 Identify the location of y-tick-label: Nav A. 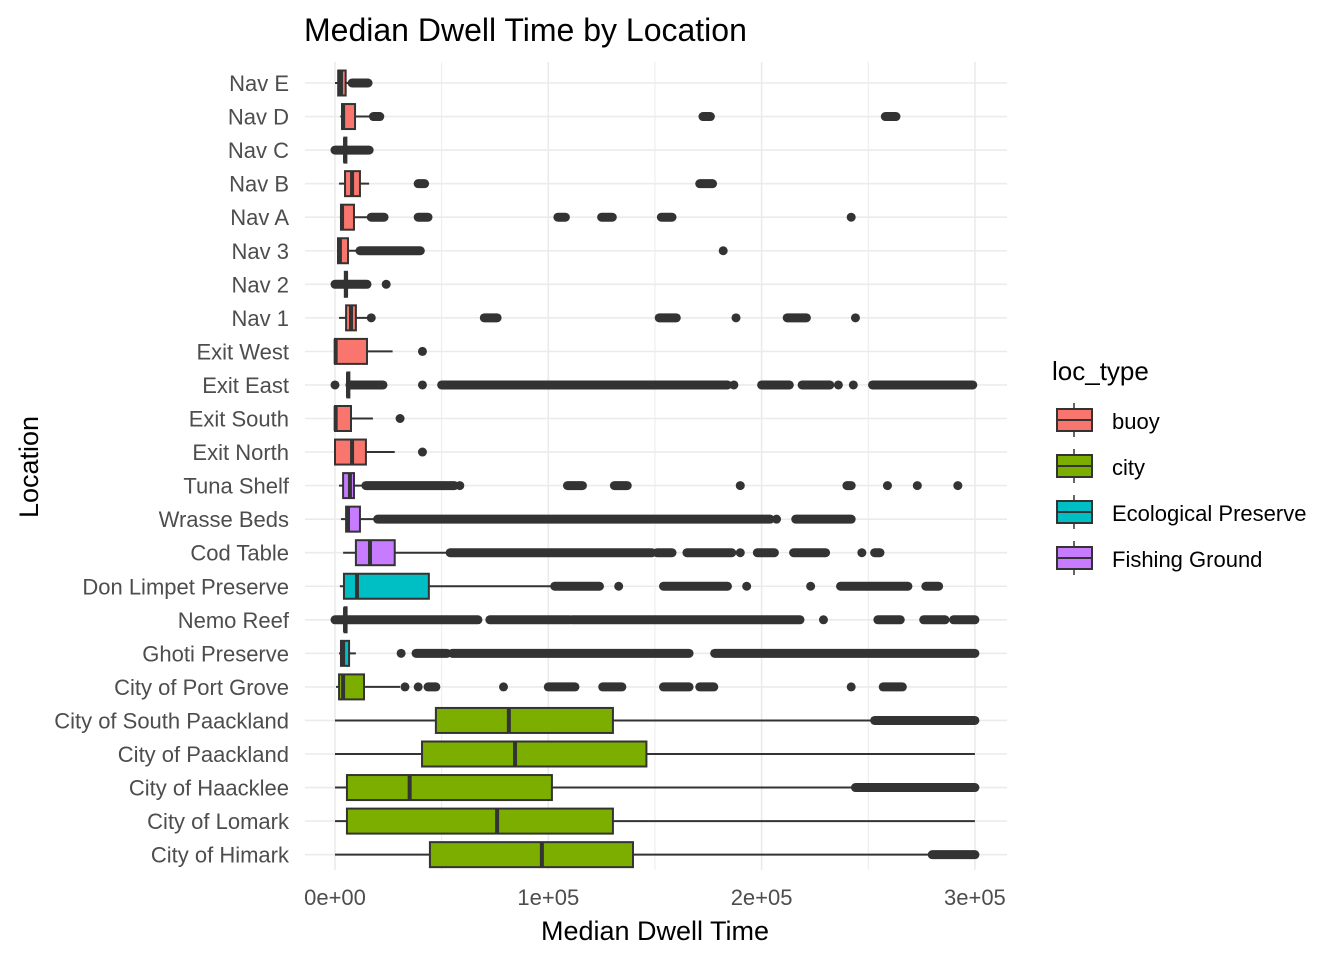
(259, 217).